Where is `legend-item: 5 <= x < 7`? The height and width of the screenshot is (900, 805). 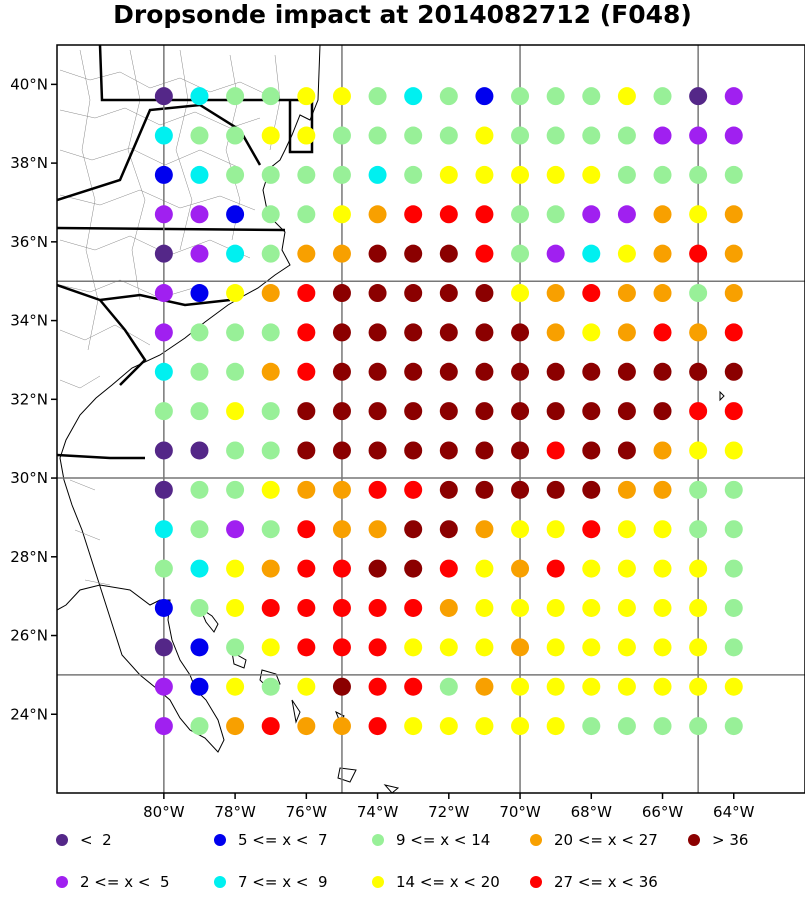 legend-item: 5 <= x < 7 is located at coordinates (271, 840).